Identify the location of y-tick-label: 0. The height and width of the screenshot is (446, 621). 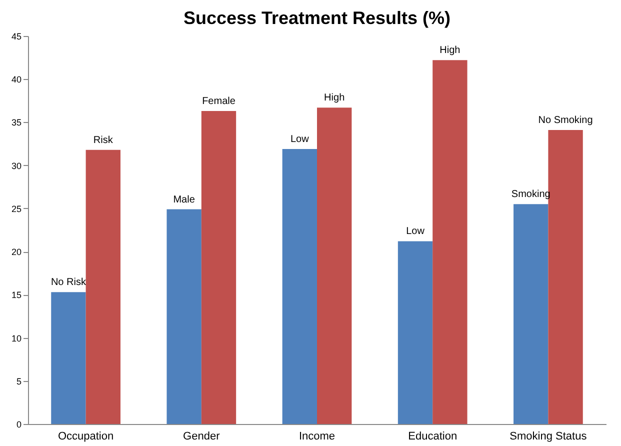
(19, 425).